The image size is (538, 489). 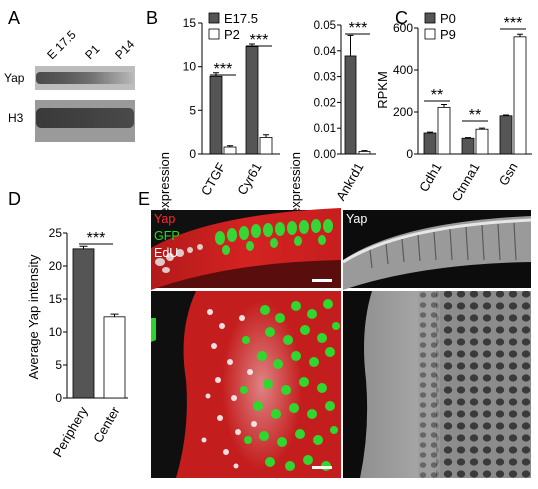 I want to click on channel-label-gfp: GFP, so click(x=167, y=236).